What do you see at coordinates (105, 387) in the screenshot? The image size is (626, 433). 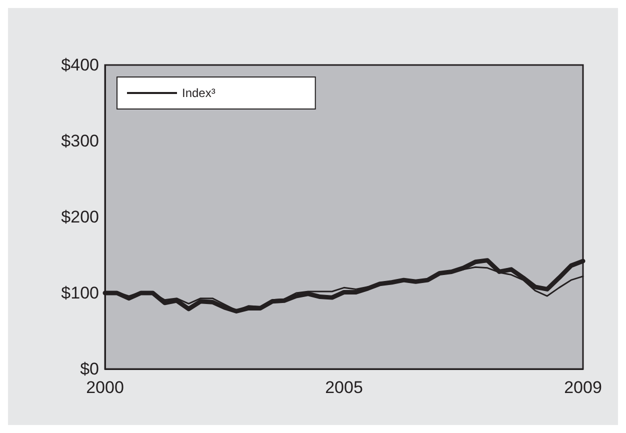 I see `x-tick-label: 2000` at bounding box center [105, 387].